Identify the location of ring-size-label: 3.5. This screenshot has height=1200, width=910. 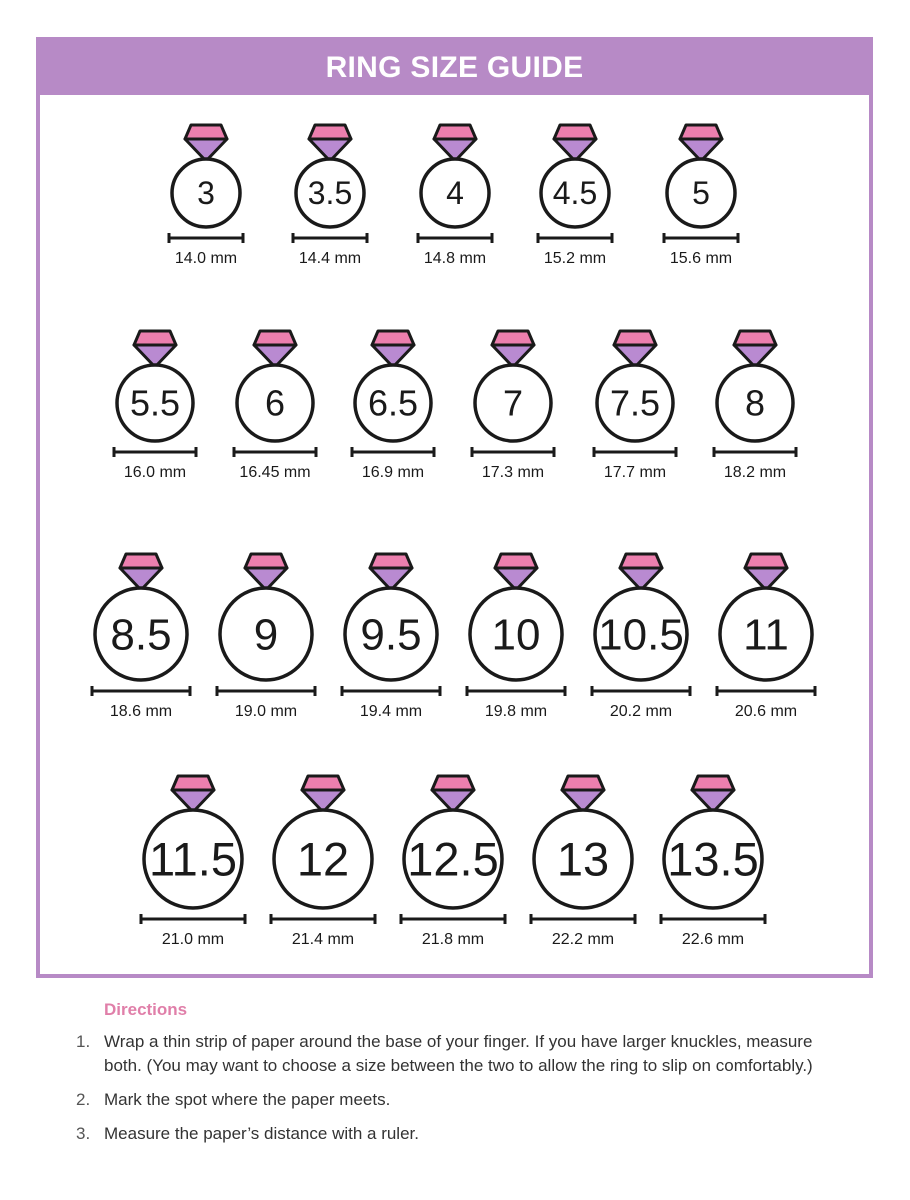
(330, 193).